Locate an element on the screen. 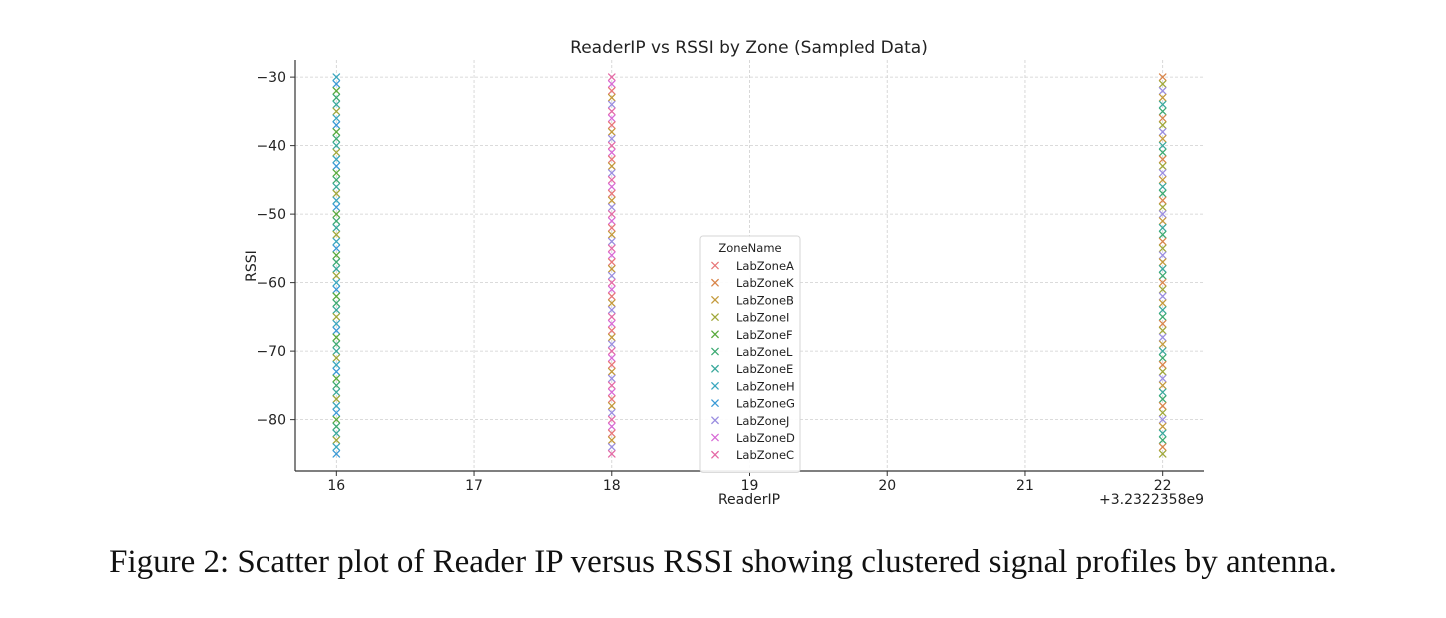  legend-entry-label: LabZoneK is located at coordinates (765, 283).